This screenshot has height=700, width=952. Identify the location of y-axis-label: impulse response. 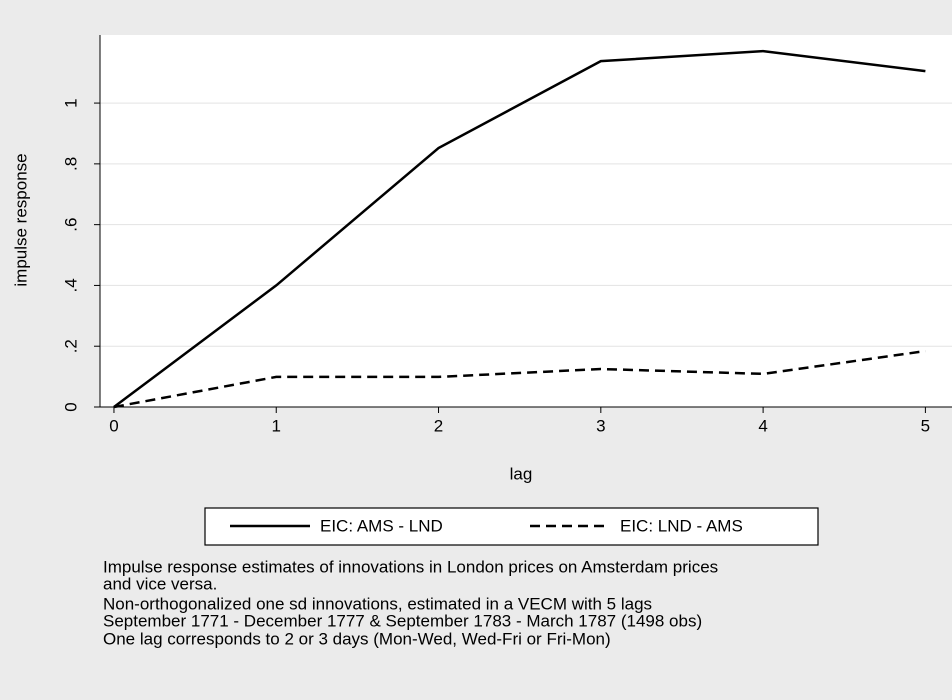
(20, 219).